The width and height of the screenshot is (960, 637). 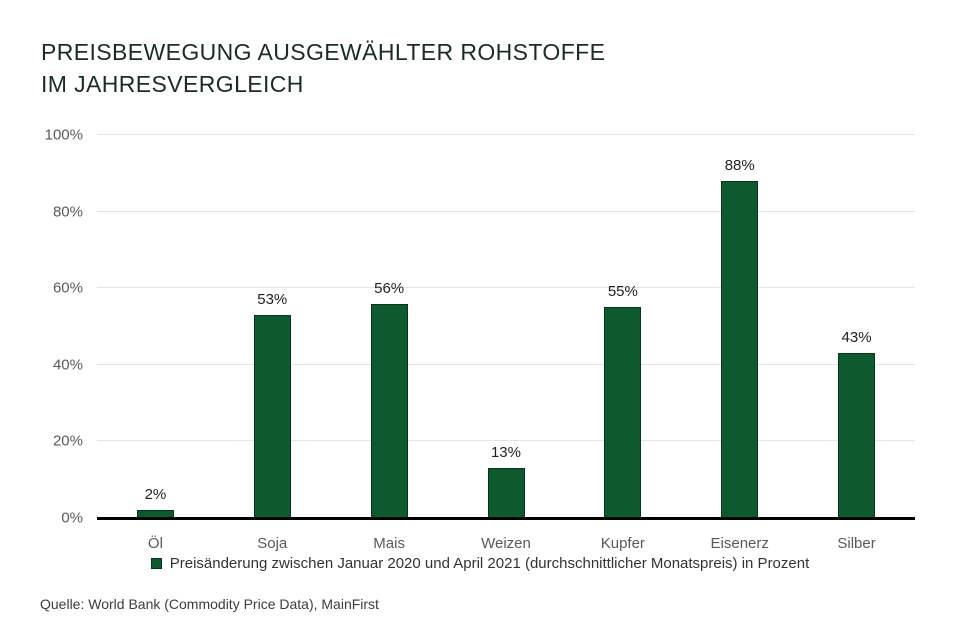 I want to click on y-axis-tick-label-100: 100%, so click(x=63, y=135).